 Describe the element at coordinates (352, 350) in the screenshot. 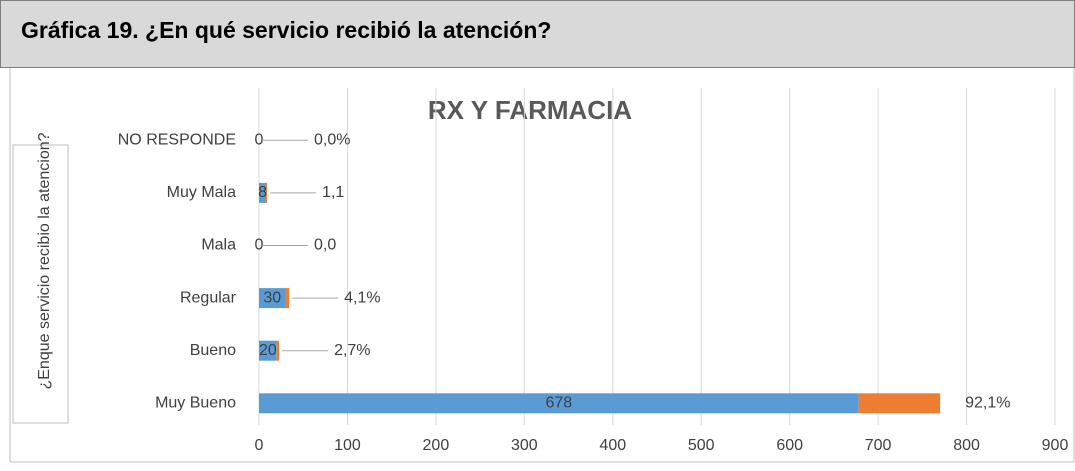

I see `data-label: 2,7%` at that location.